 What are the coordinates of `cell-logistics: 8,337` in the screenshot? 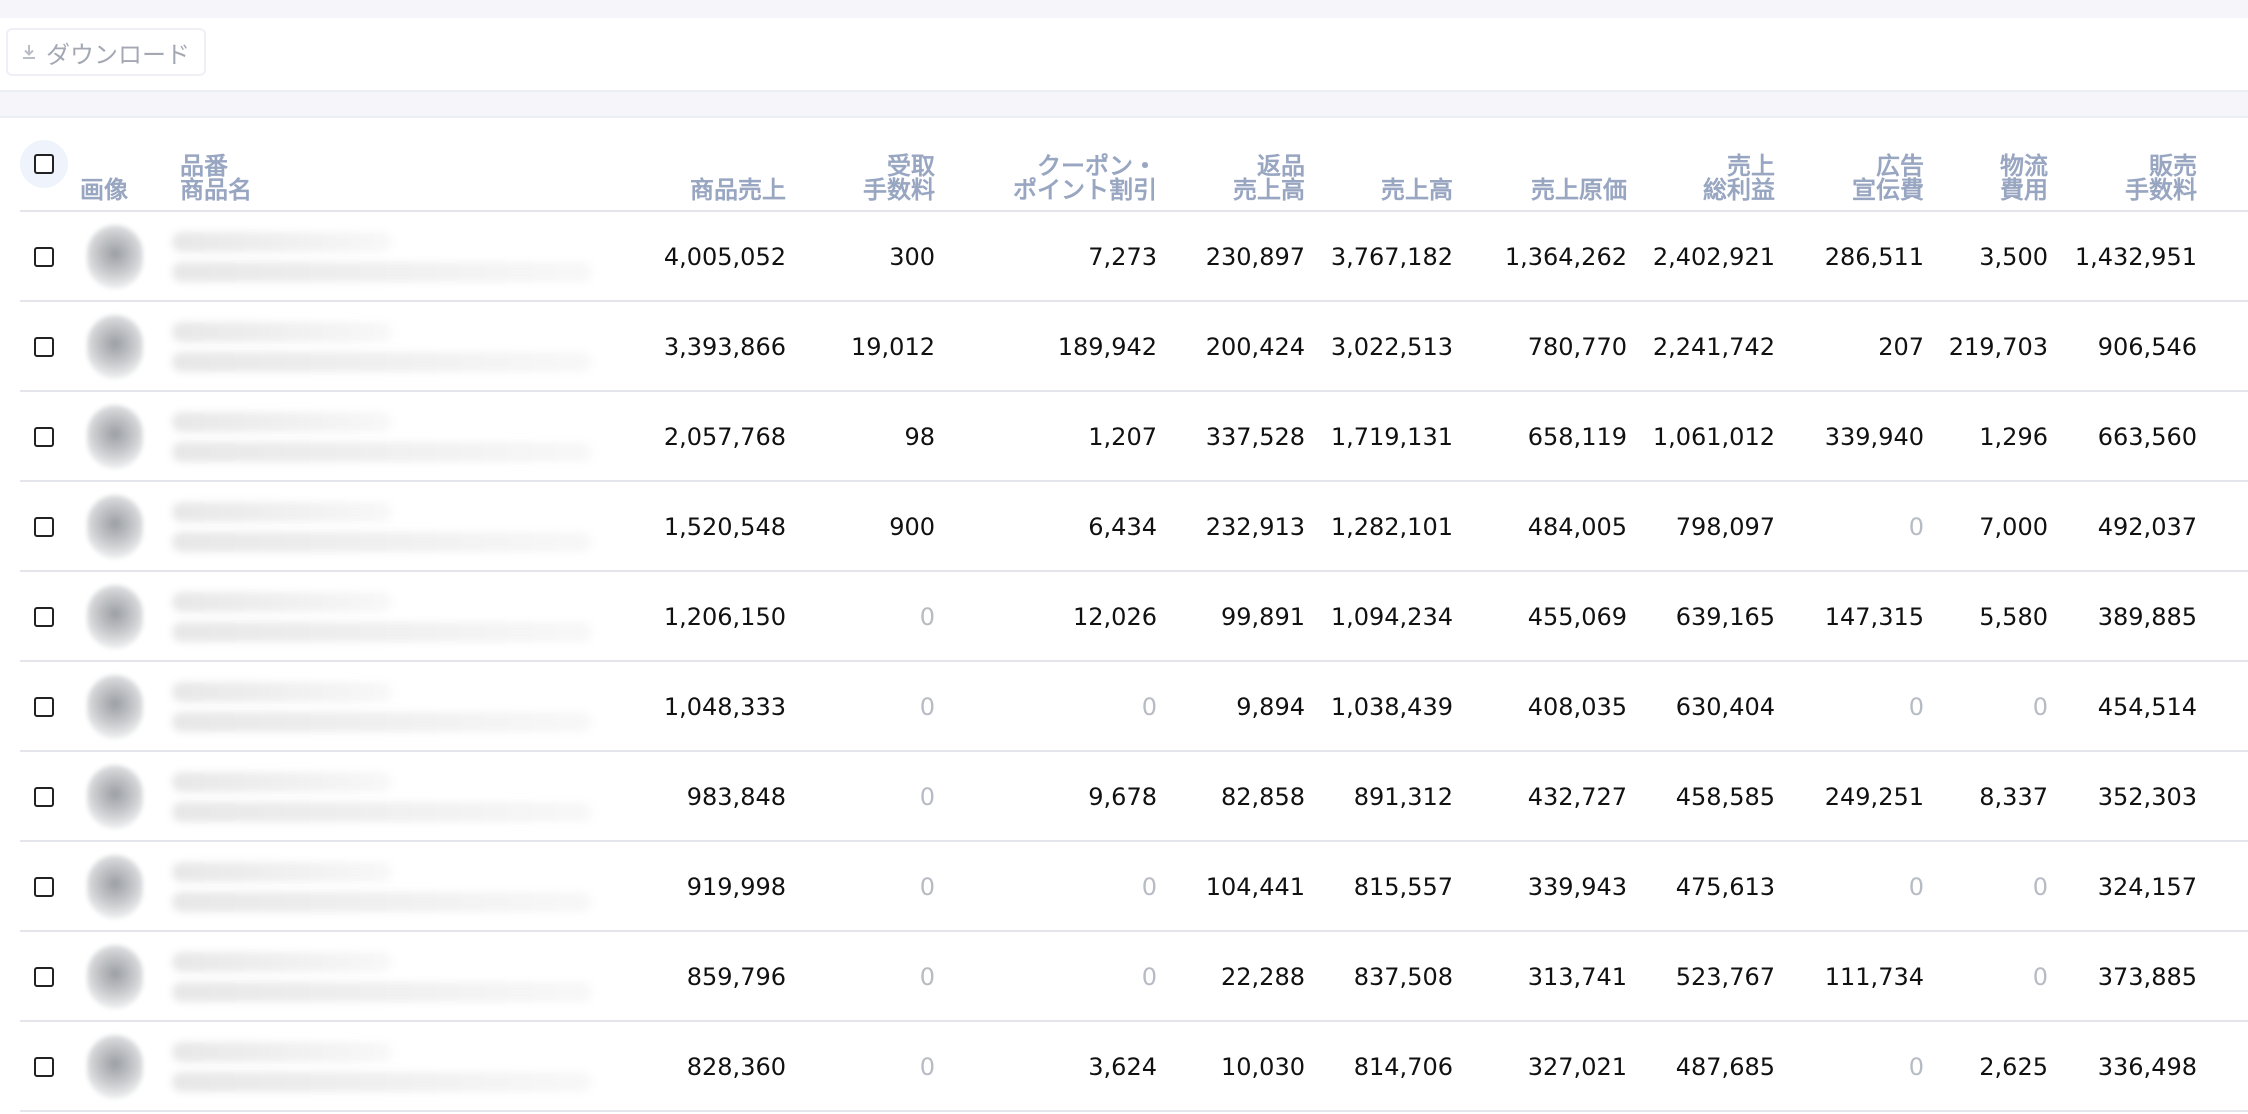 It's located at (2013, 797).